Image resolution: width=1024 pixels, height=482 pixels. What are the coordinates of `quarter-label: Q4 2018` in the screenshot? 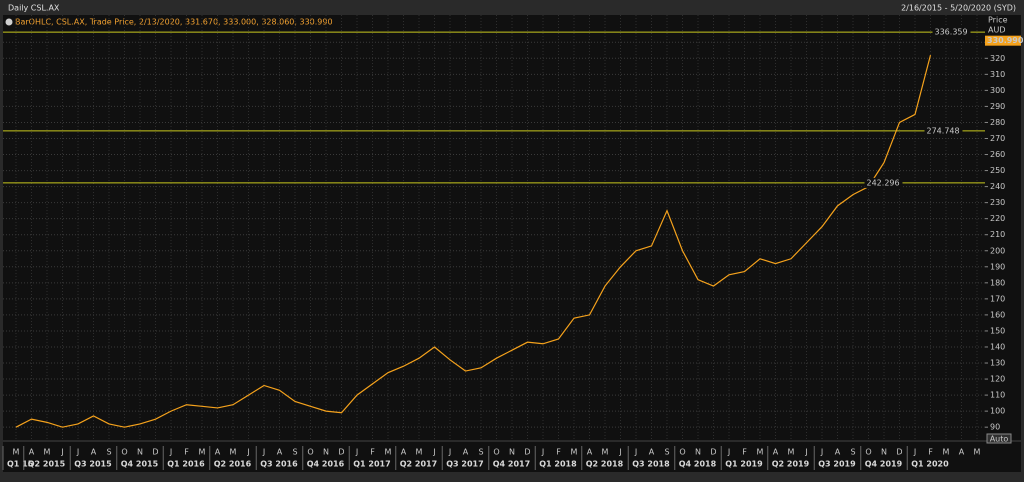 It's located at (698, 464).